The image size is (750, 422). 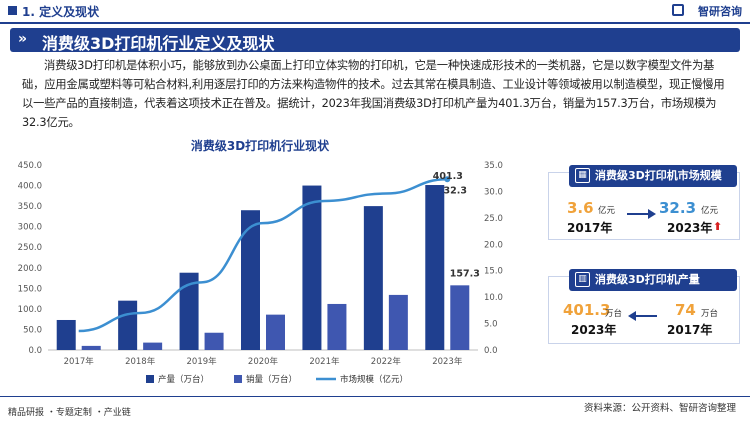 I want to click on chart-title: 消费级3D打印机行业现状, so click(x=260, y=146).